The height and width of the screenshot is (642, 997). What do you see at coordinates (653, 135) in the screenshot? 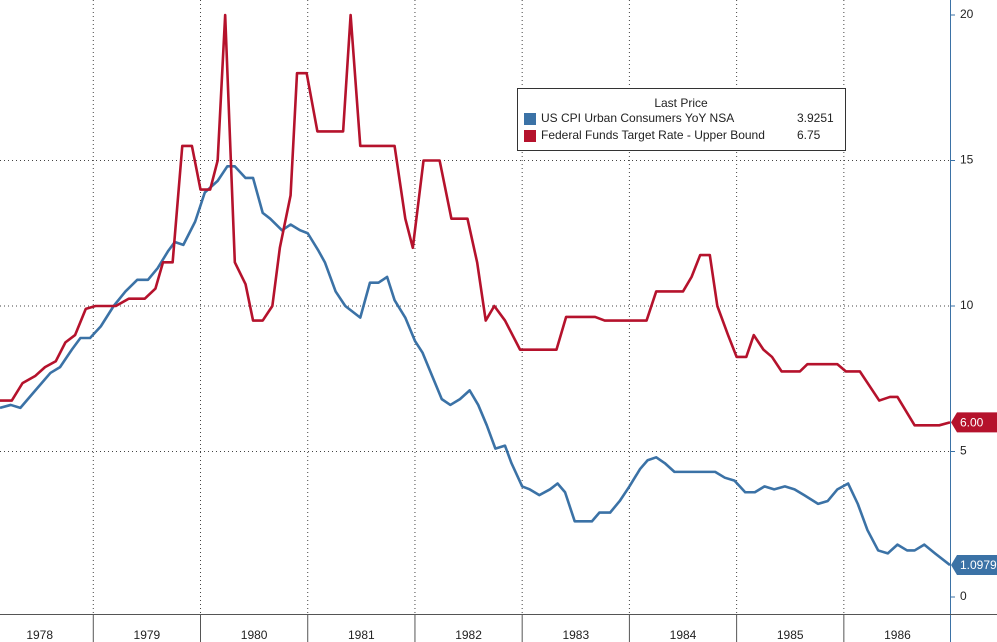
I see `legend-label: Federal Funds Target Rate - Upper Bound` at bounding box center [653, 135].